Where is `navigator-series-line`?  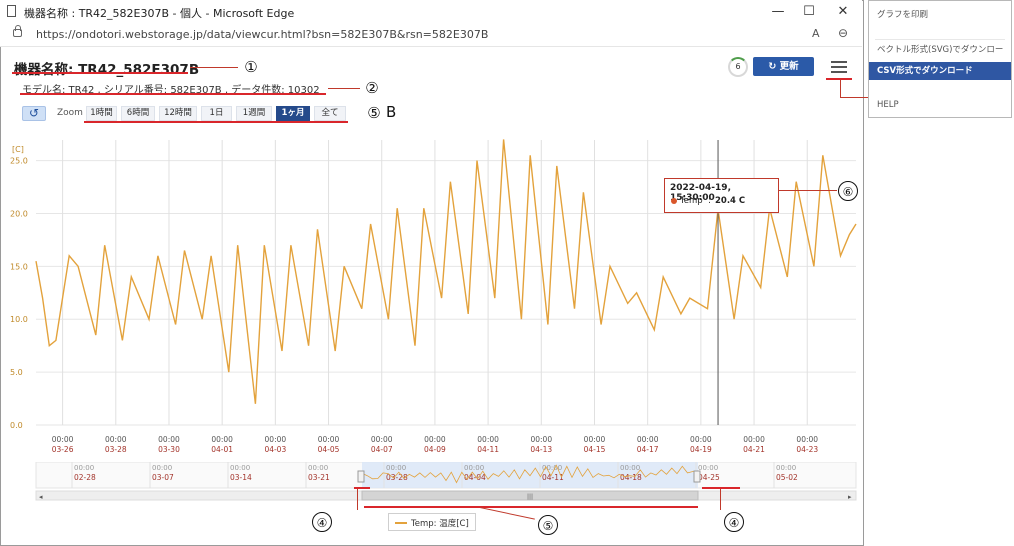
navigator-series-line is located at coordinates (530, 474).